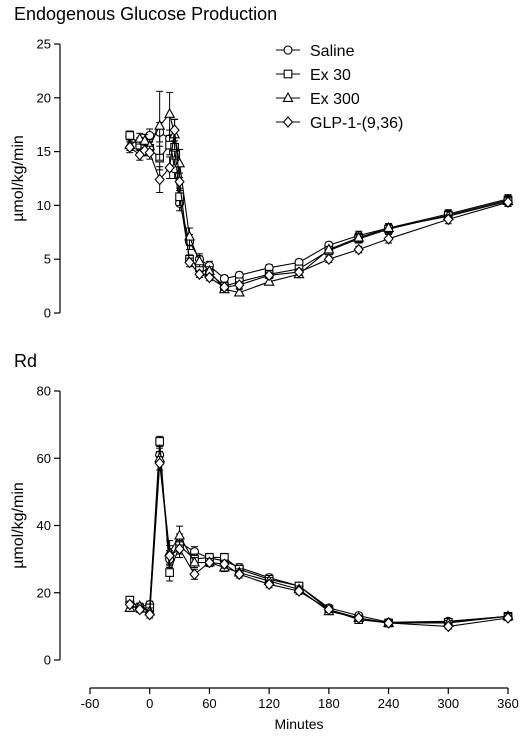 Image resolution: width=520 pixels, height=737 pixels. What do you see at coordinates (329, 703) in the screenshot?
I see `x-tick-label: 180` at bounding box center [329, 703].